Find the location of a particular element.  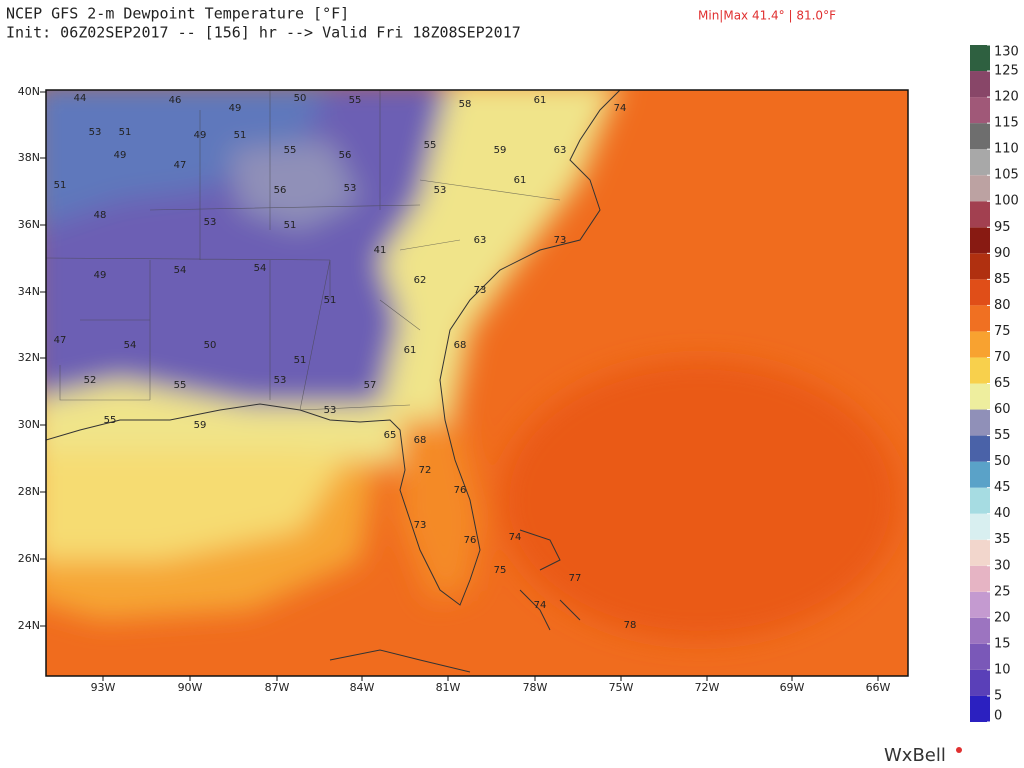

colorbar-label: 35 is located at coordinates (1002, 539).